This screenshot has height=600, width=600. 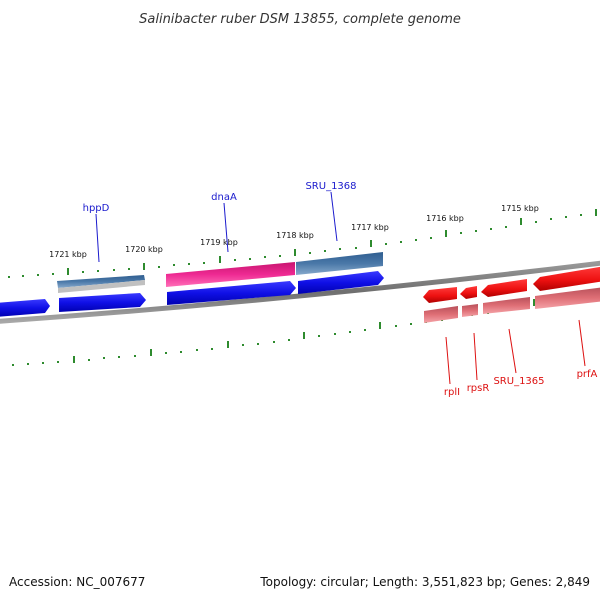 What do you see at coordinates (582, 343) in the screenshot?
I see `prfA-leader-line` at bounding box center [582, 343].